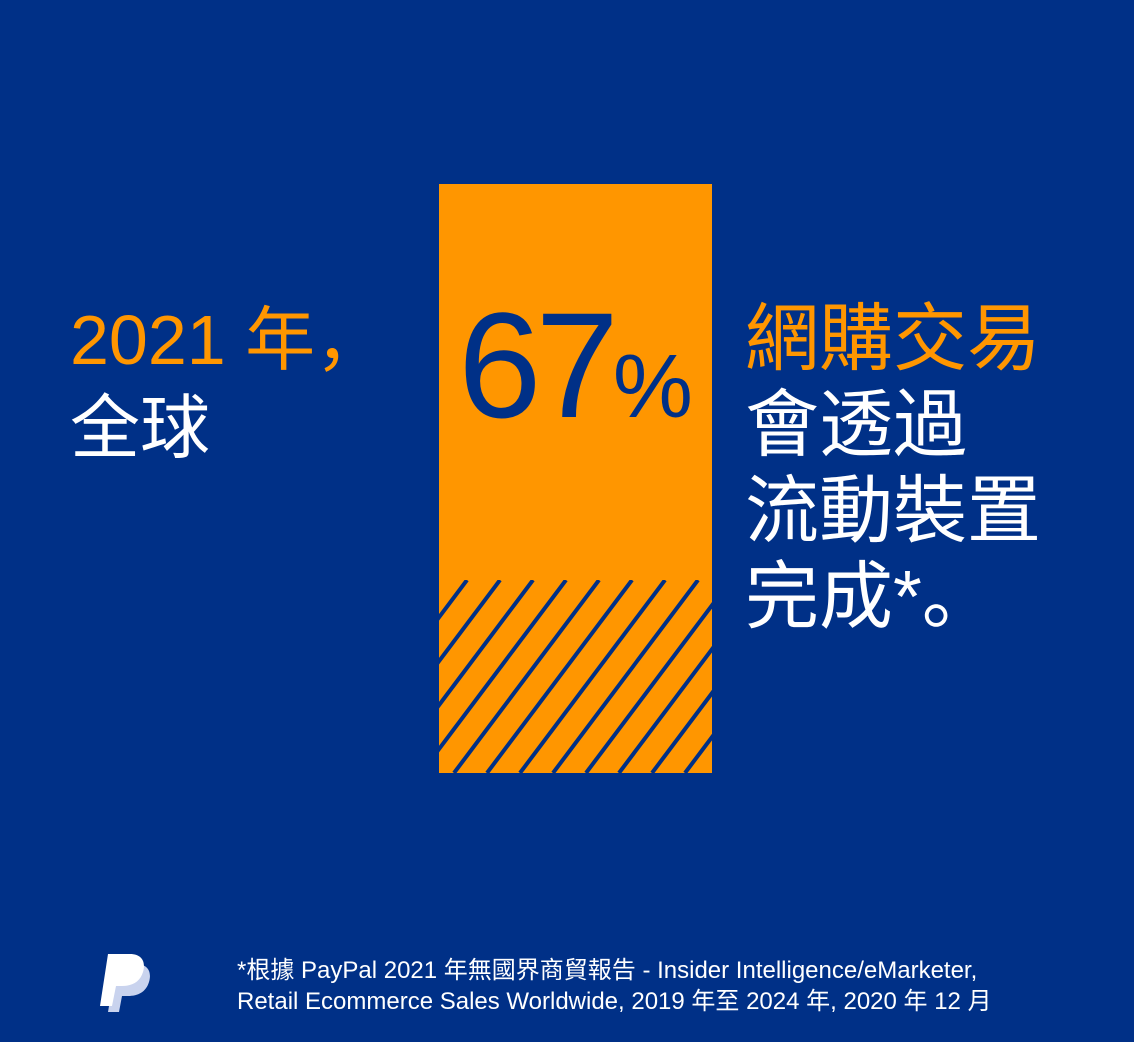 Image resolution: width=1134 pixels, height=1042 pixels. I want to click on headline-right: 網購交易 會透過 流動裝置 完成*。, so click(893, 468).